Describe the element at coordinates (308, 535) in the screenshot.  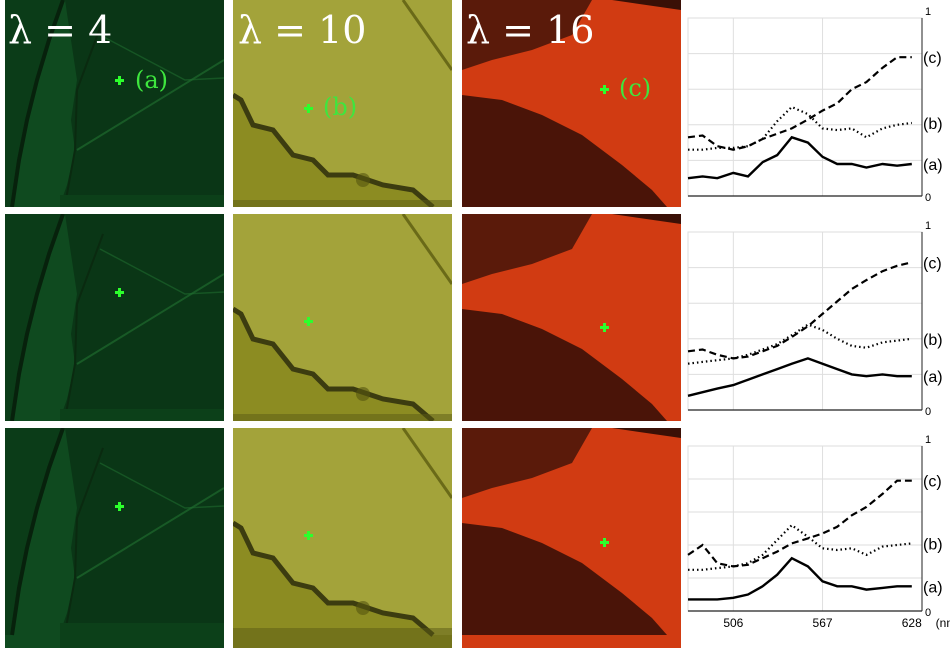
I see `marker-b-row3` at that location.